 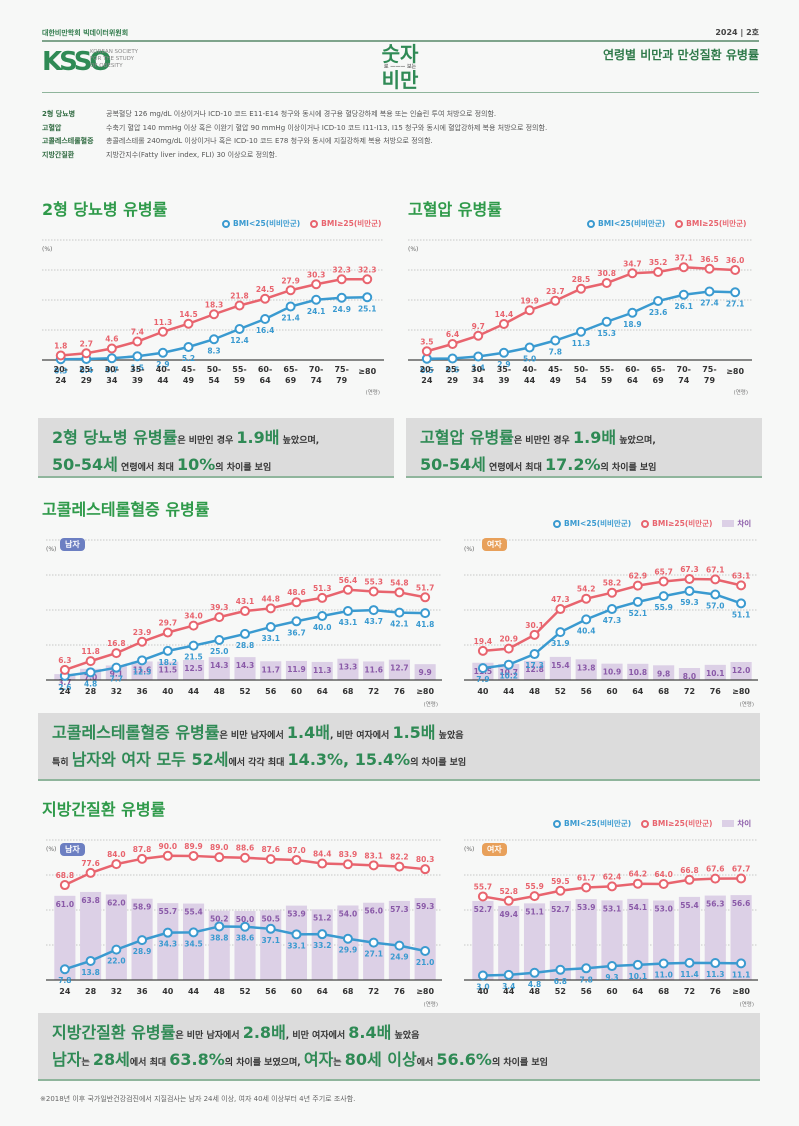 I want to click on legend-diff: 차이, so click(x=736, y=823).